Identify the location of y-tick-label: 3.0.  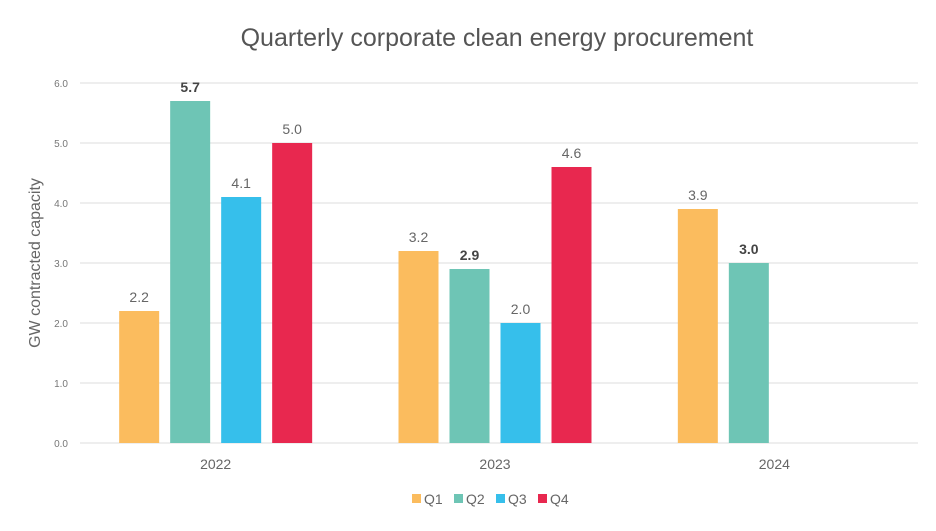
(61, 264).